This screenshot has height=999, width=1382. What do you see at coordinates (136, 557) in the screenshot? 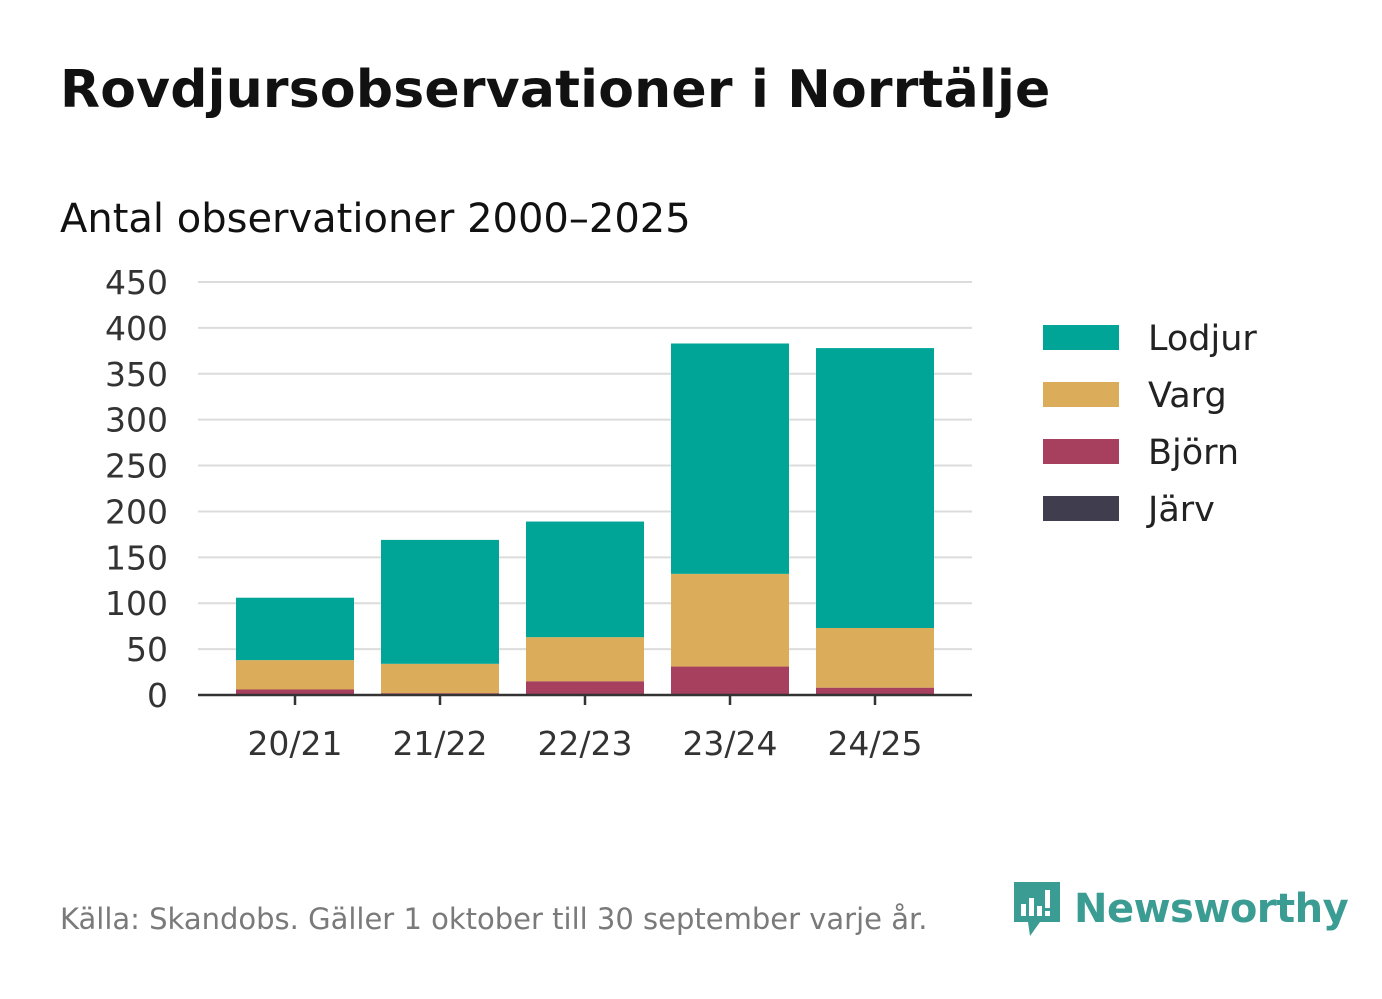
I see `y-tick-label: 150` at bounding box center [136, 557].